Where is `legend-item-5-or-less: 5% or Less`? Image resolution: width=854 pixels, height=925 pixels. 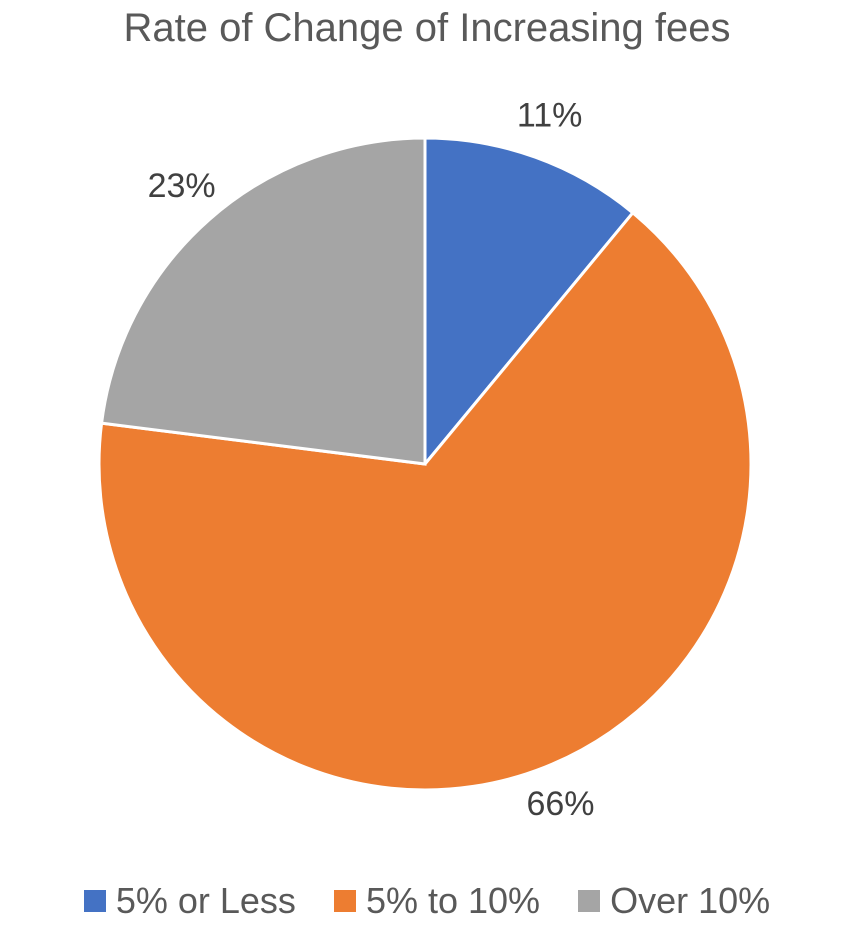 legend-item-5-or-less: 5% or Less is located at coordinates (189, 901).